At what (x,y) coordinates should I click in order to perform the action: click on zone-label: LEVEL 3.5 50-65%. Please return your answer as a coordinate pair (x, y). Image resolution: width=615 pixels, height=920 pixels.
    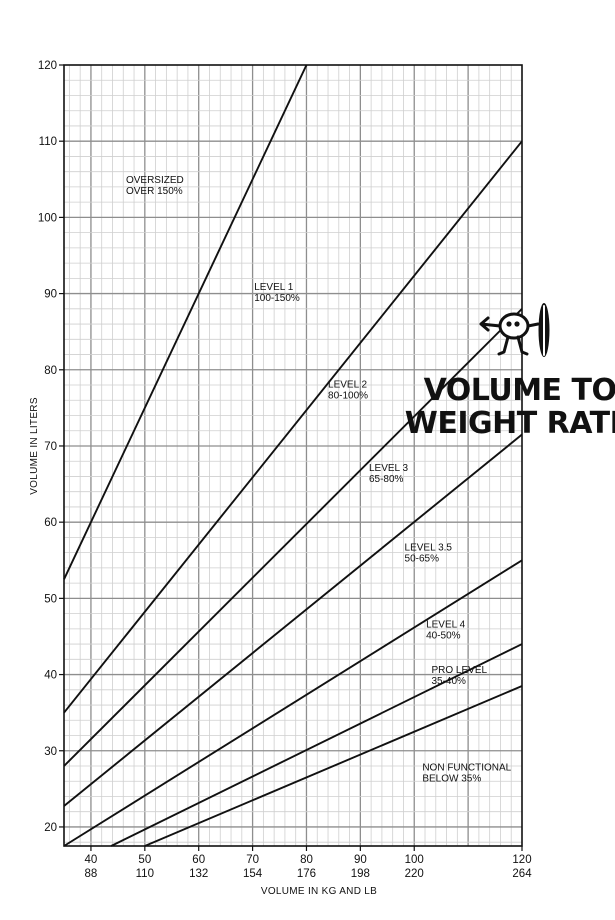
    Looking at the image, I should click on (429, 553).